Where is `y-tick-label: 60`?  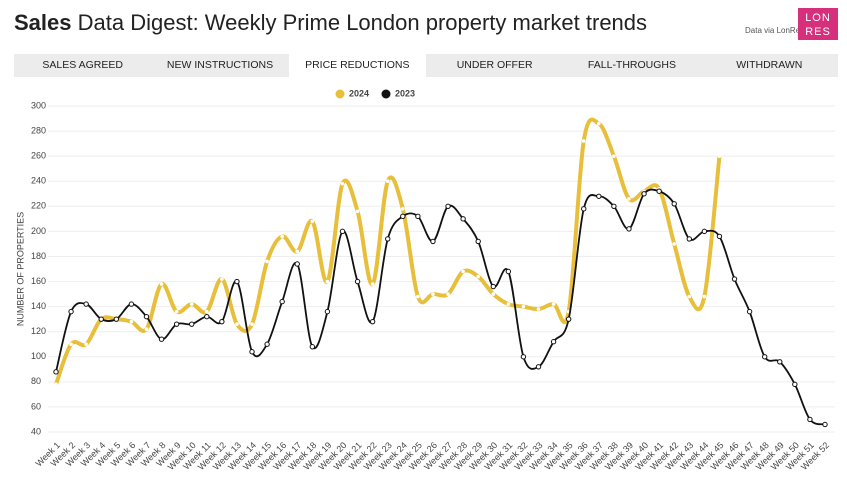
y-tick-label: 60 is located at coordinates (36, 406).